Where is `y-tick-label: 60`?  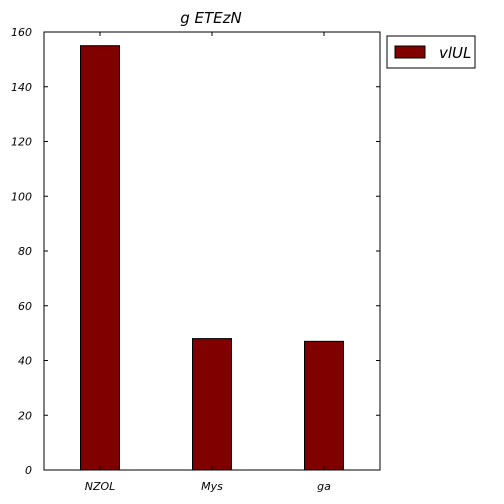
y-tick-label: 60 is located at coordinates (25, 306).